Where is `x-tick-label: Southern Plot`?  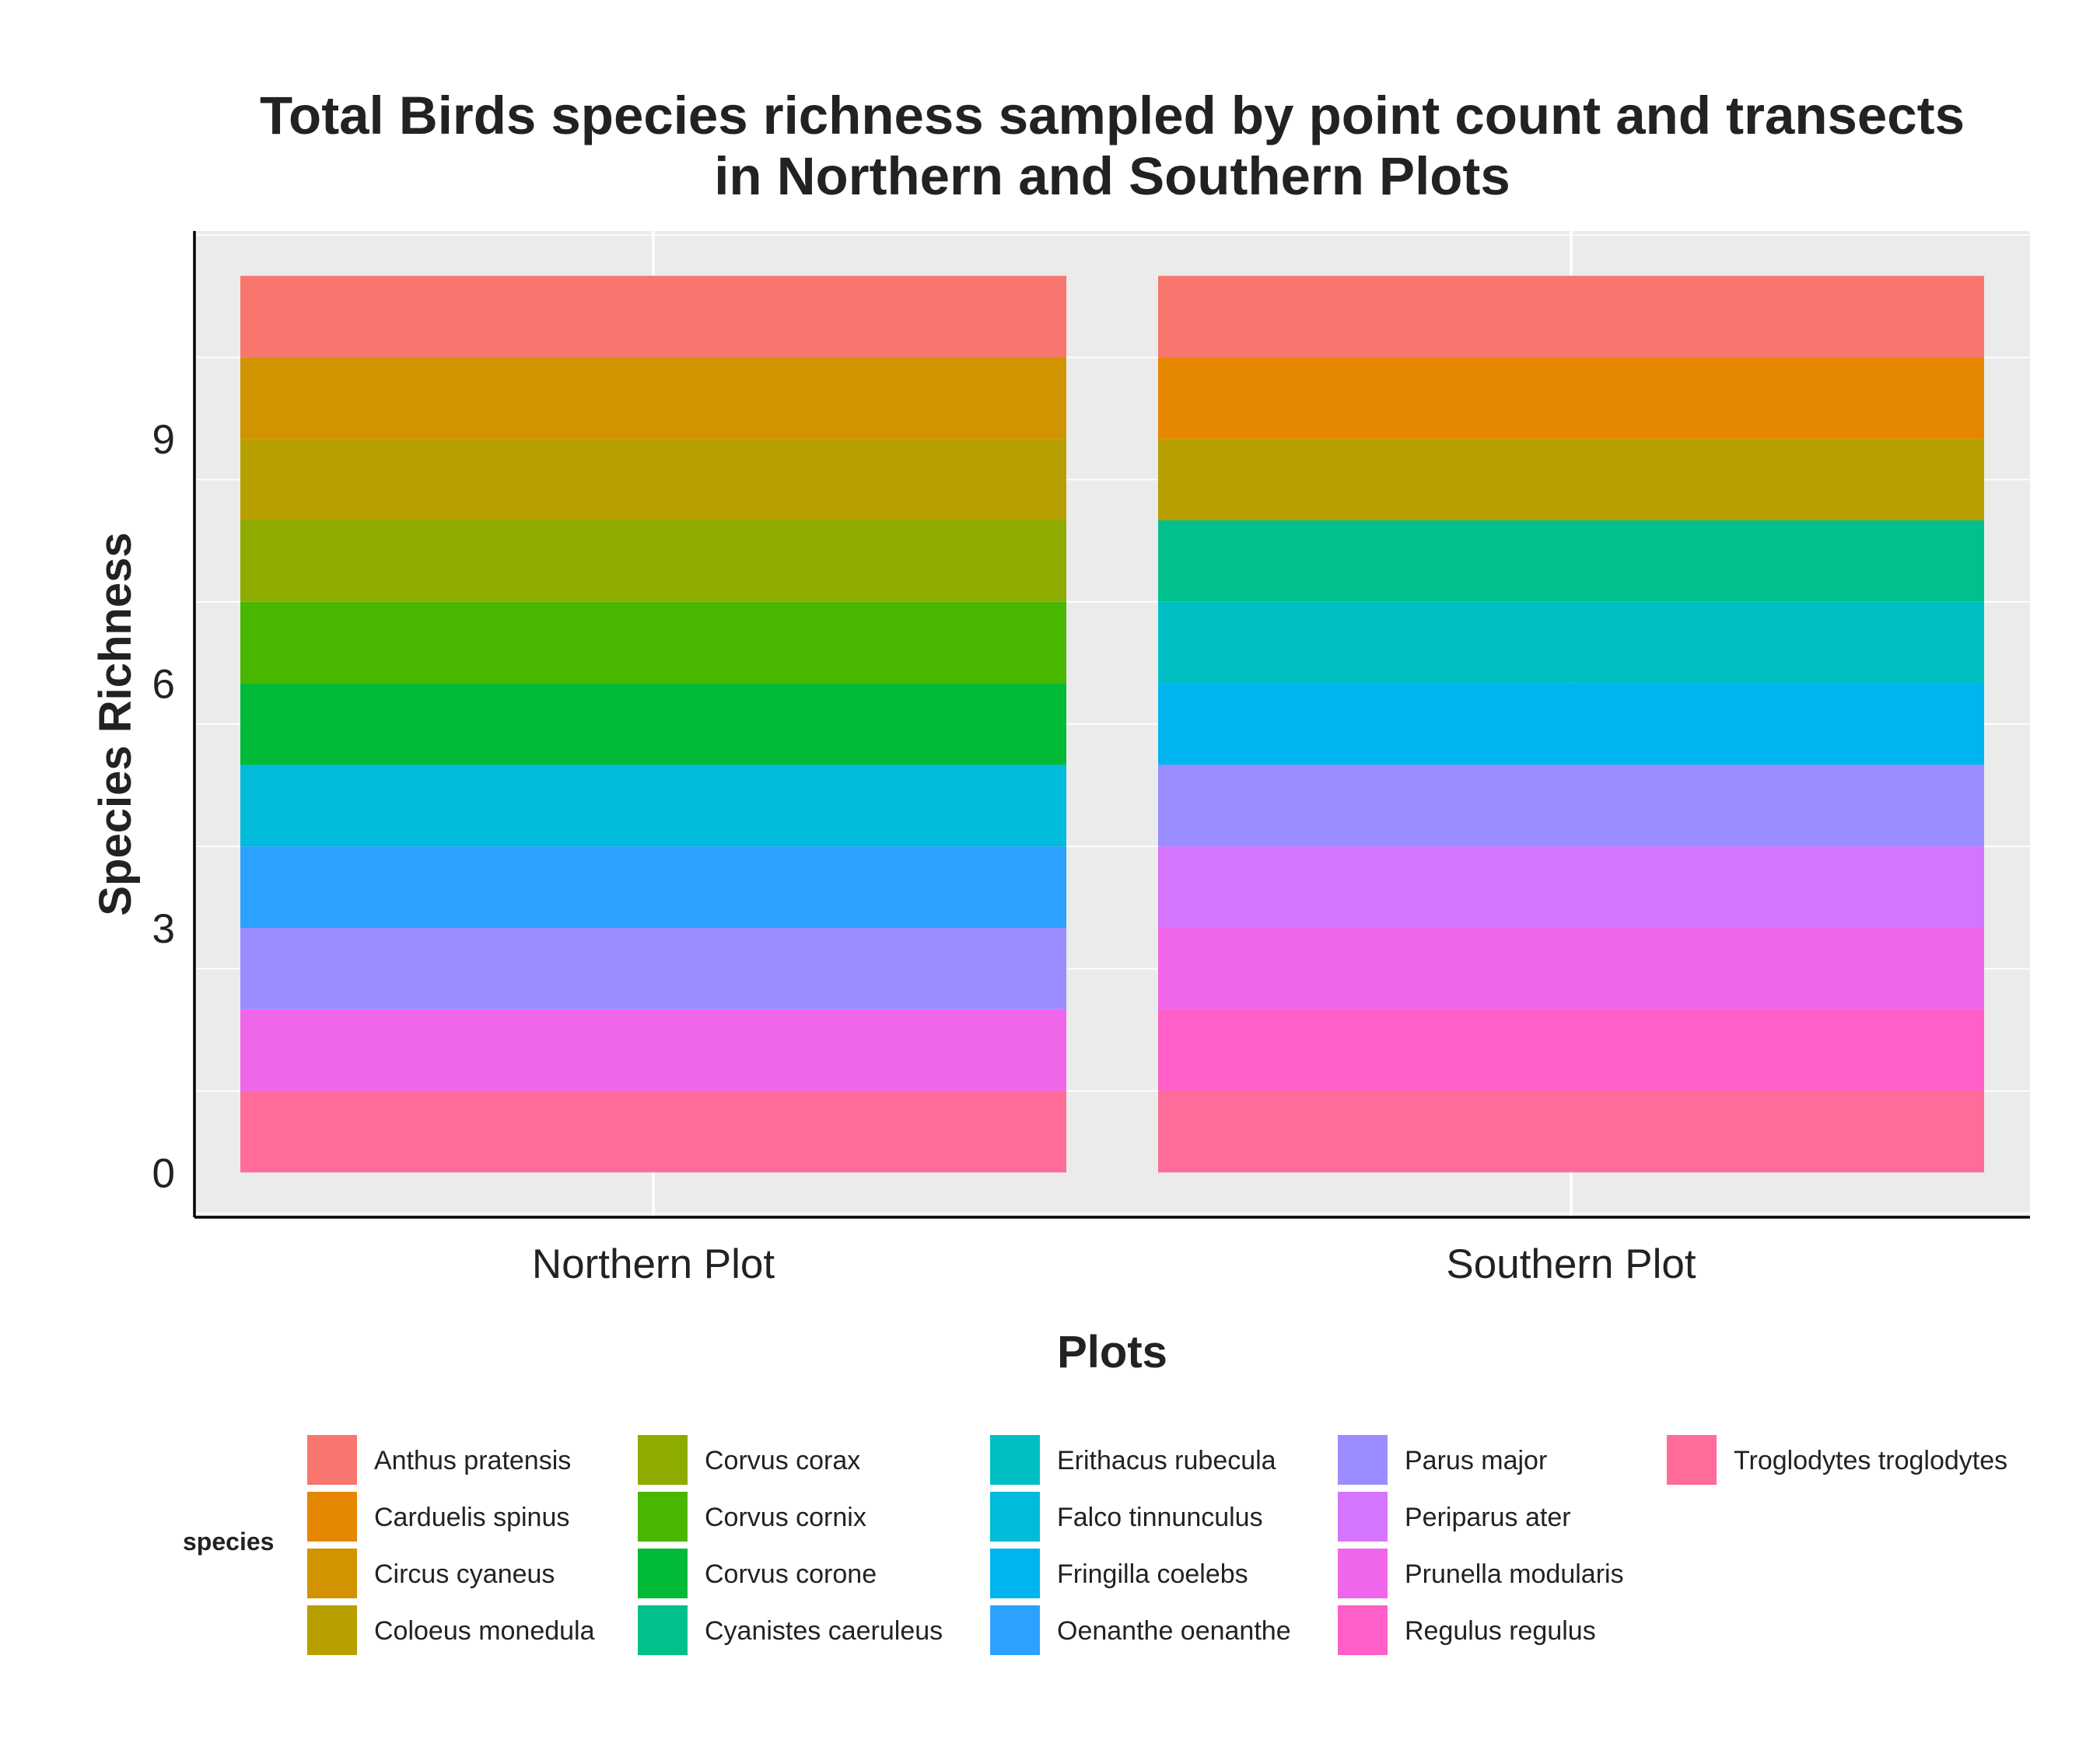 x-tick-label: Southern Plot is located at coordinates (1571, 1264).